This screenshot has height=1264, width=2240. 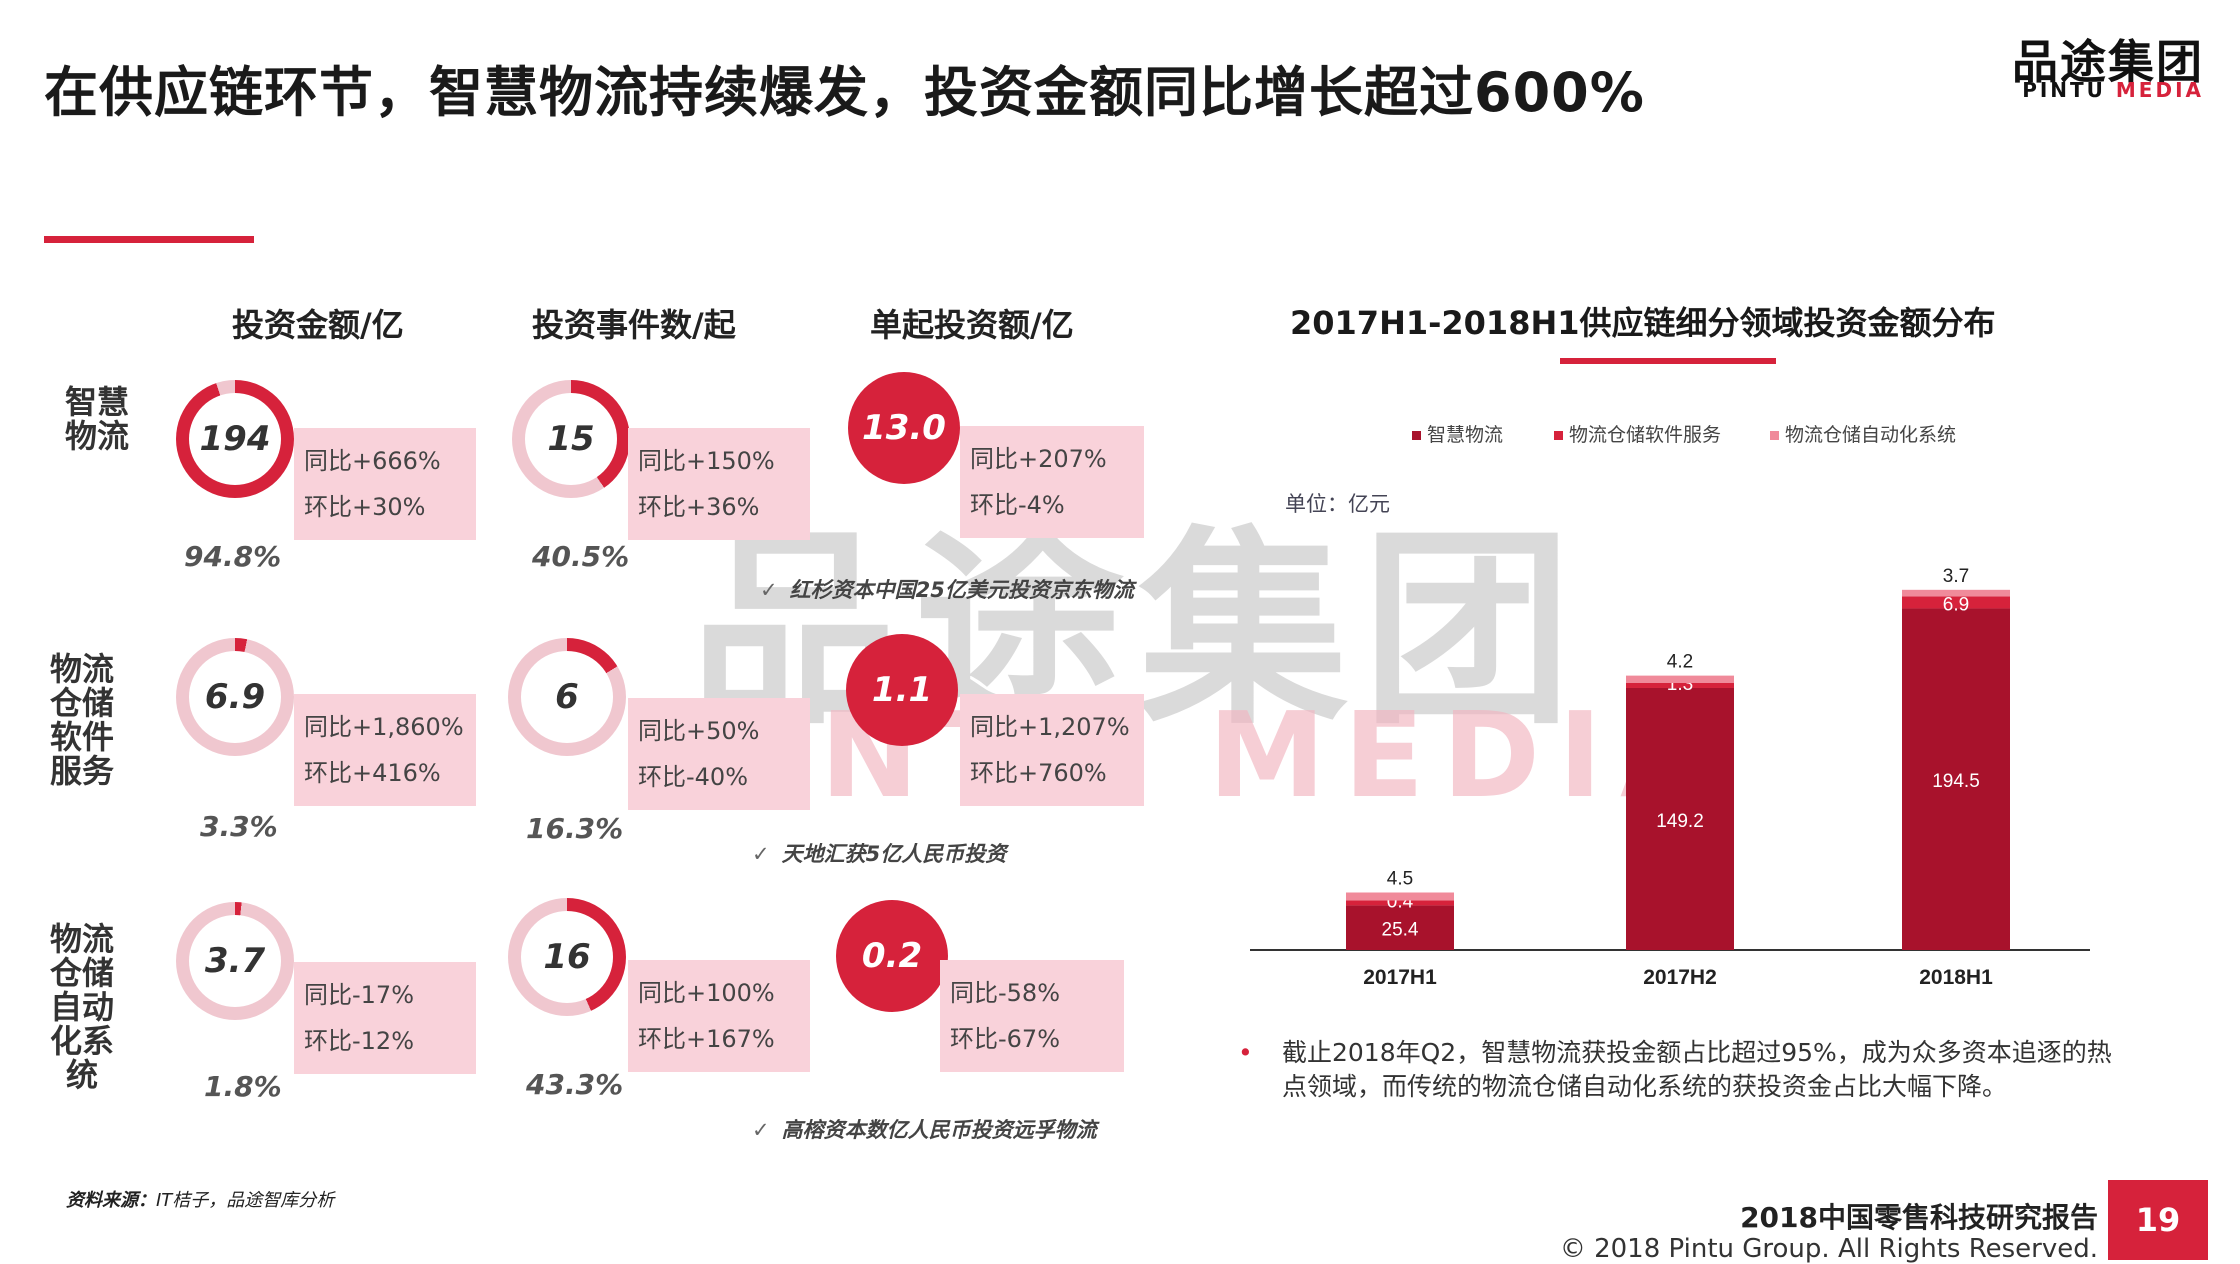 I want to click on amount-ring: 3.7, so click(x=235, y=961).